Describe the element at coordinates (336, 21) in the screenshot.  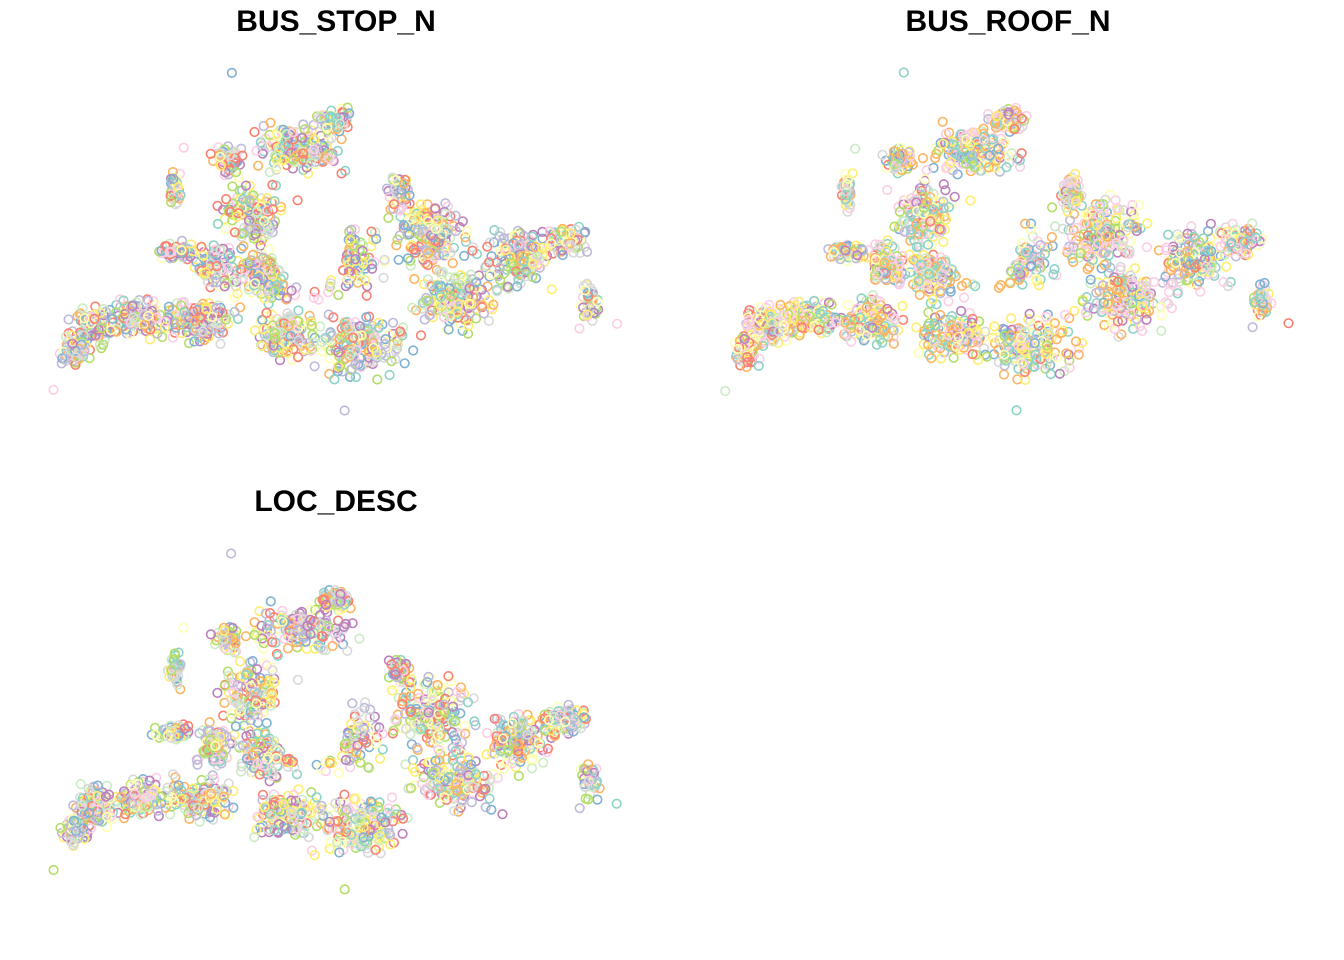
I see `panel-title: BUS_STOP_N` at that location.